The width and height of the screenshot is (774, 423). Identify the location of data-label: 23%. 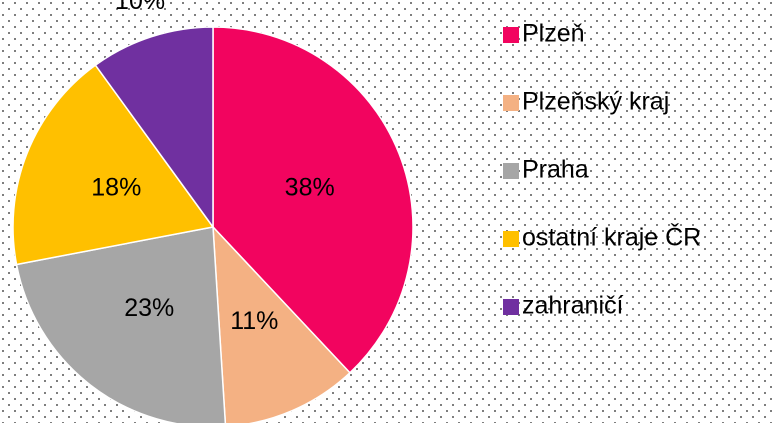
(149, 308).